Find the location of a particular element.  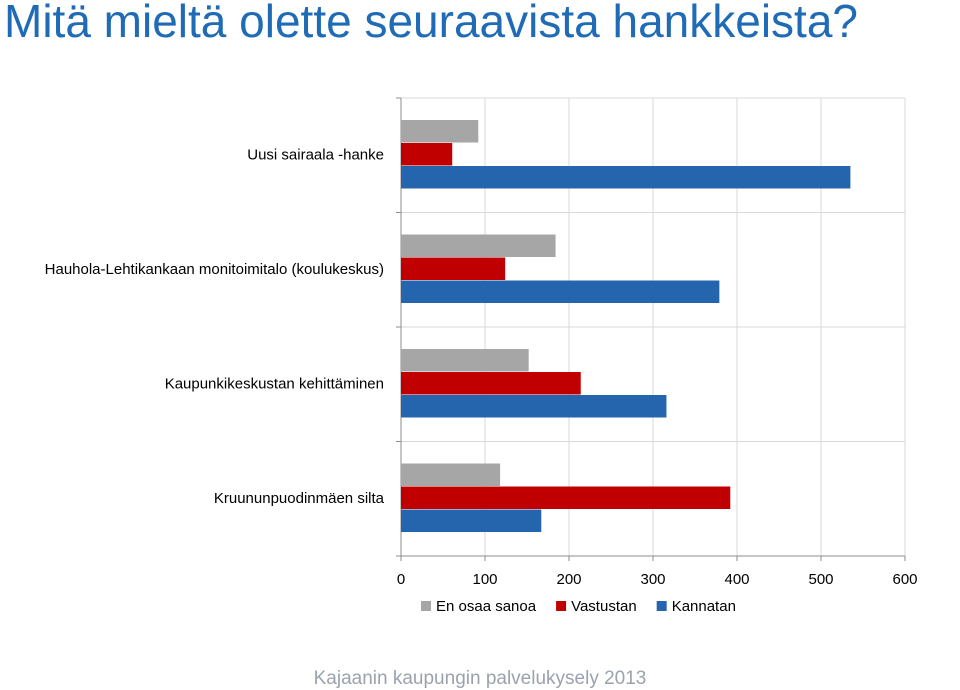

x-tick-labels: 0 100 200 300 400 500 600 is located at coordinates (657, 579).